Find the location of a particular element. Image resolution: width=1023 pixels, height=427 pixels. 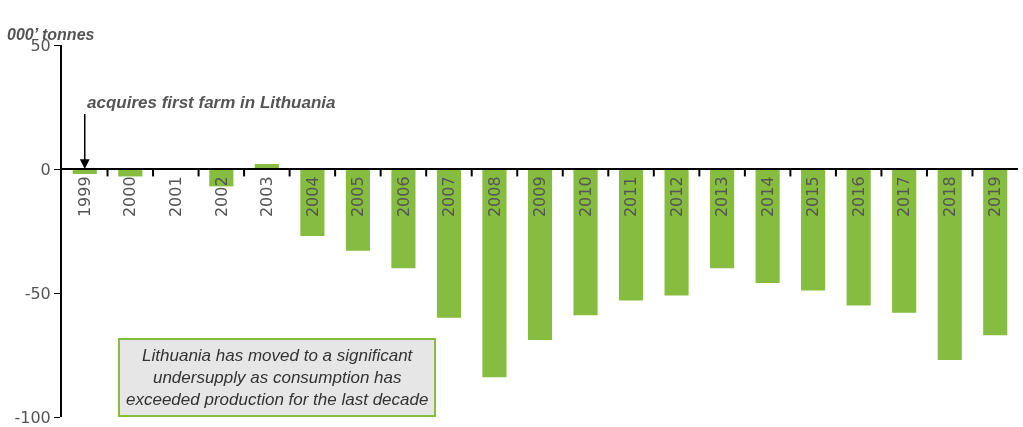

x-tick-label: 1999 is located at coordinates (84, 197).